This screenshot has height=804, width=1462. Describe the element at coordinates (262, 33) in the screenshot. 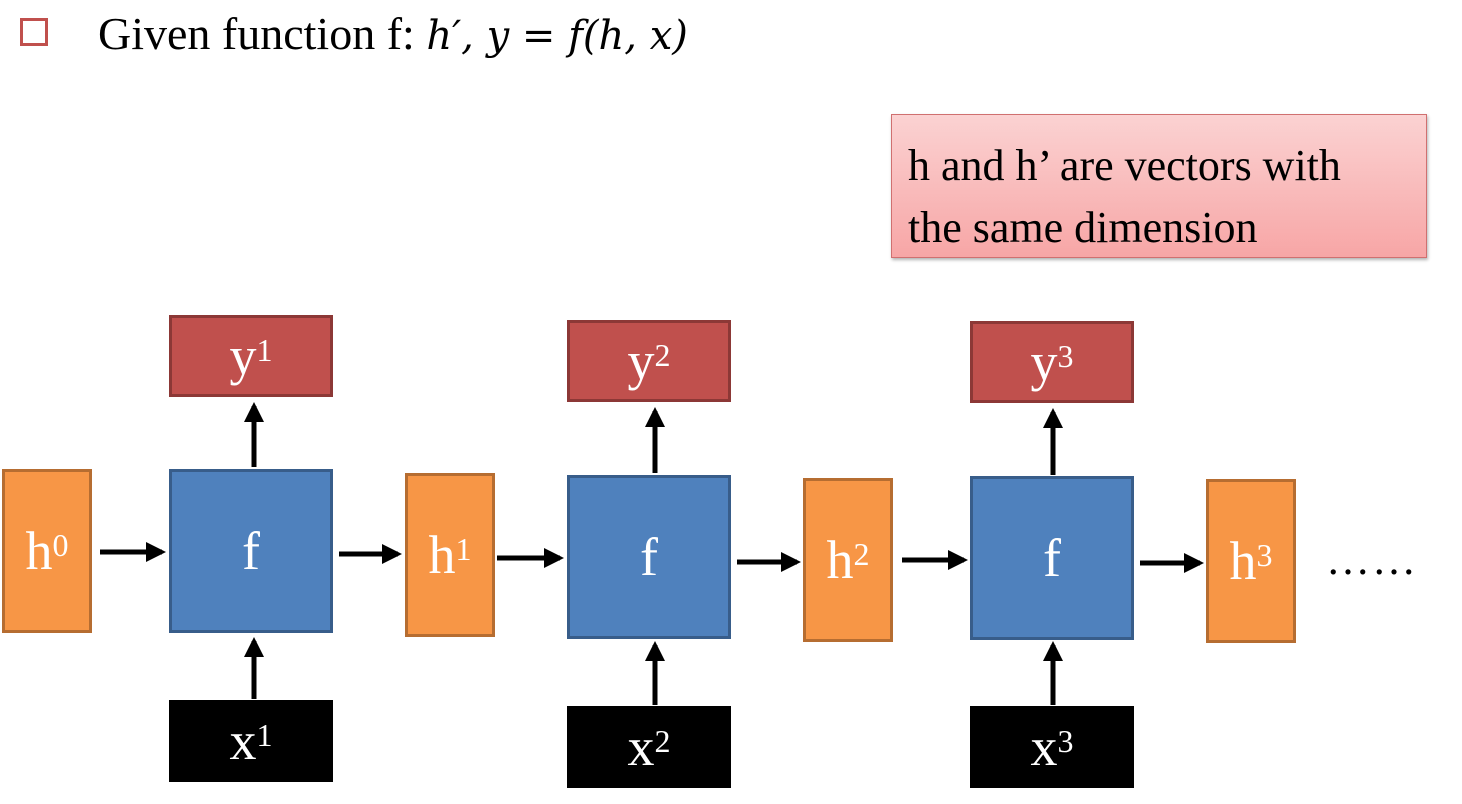

I see `title-prefix: Given function f:` at that location.